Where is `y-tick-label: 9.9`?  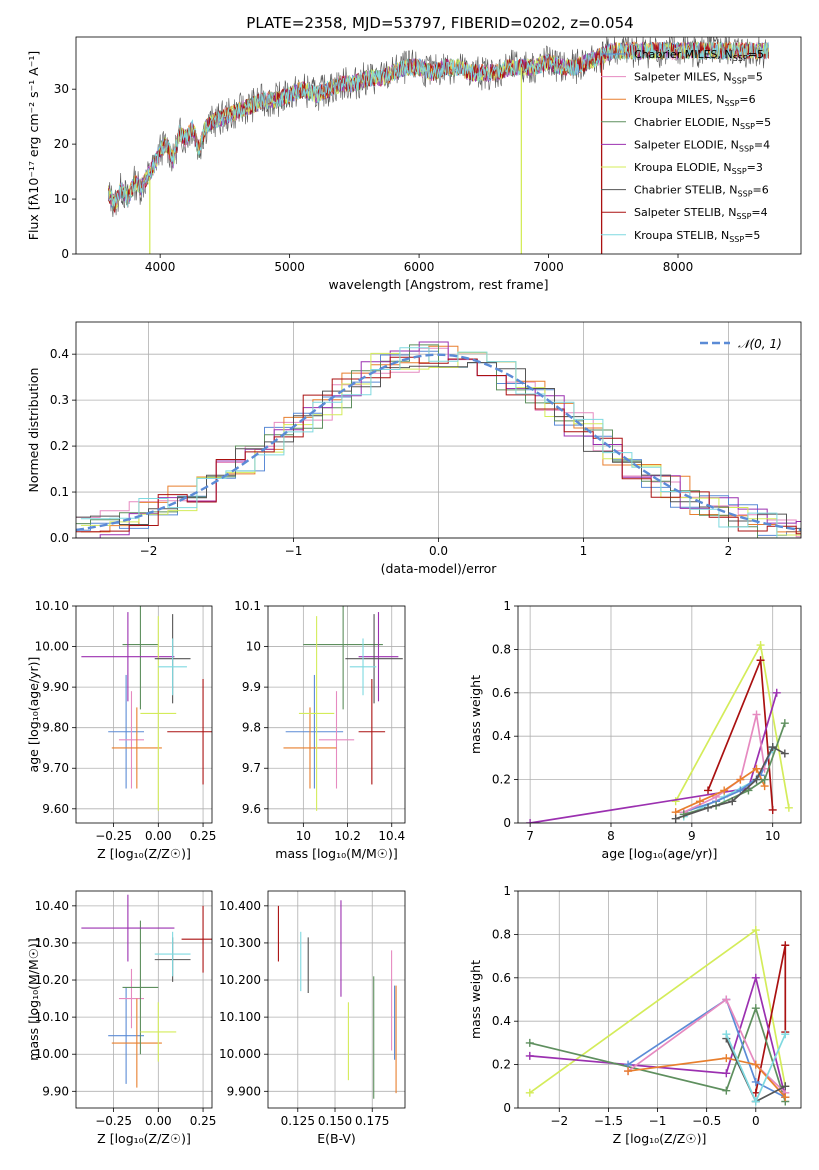 y-tick-label: 9.9 is located at coordinates (251, 687).